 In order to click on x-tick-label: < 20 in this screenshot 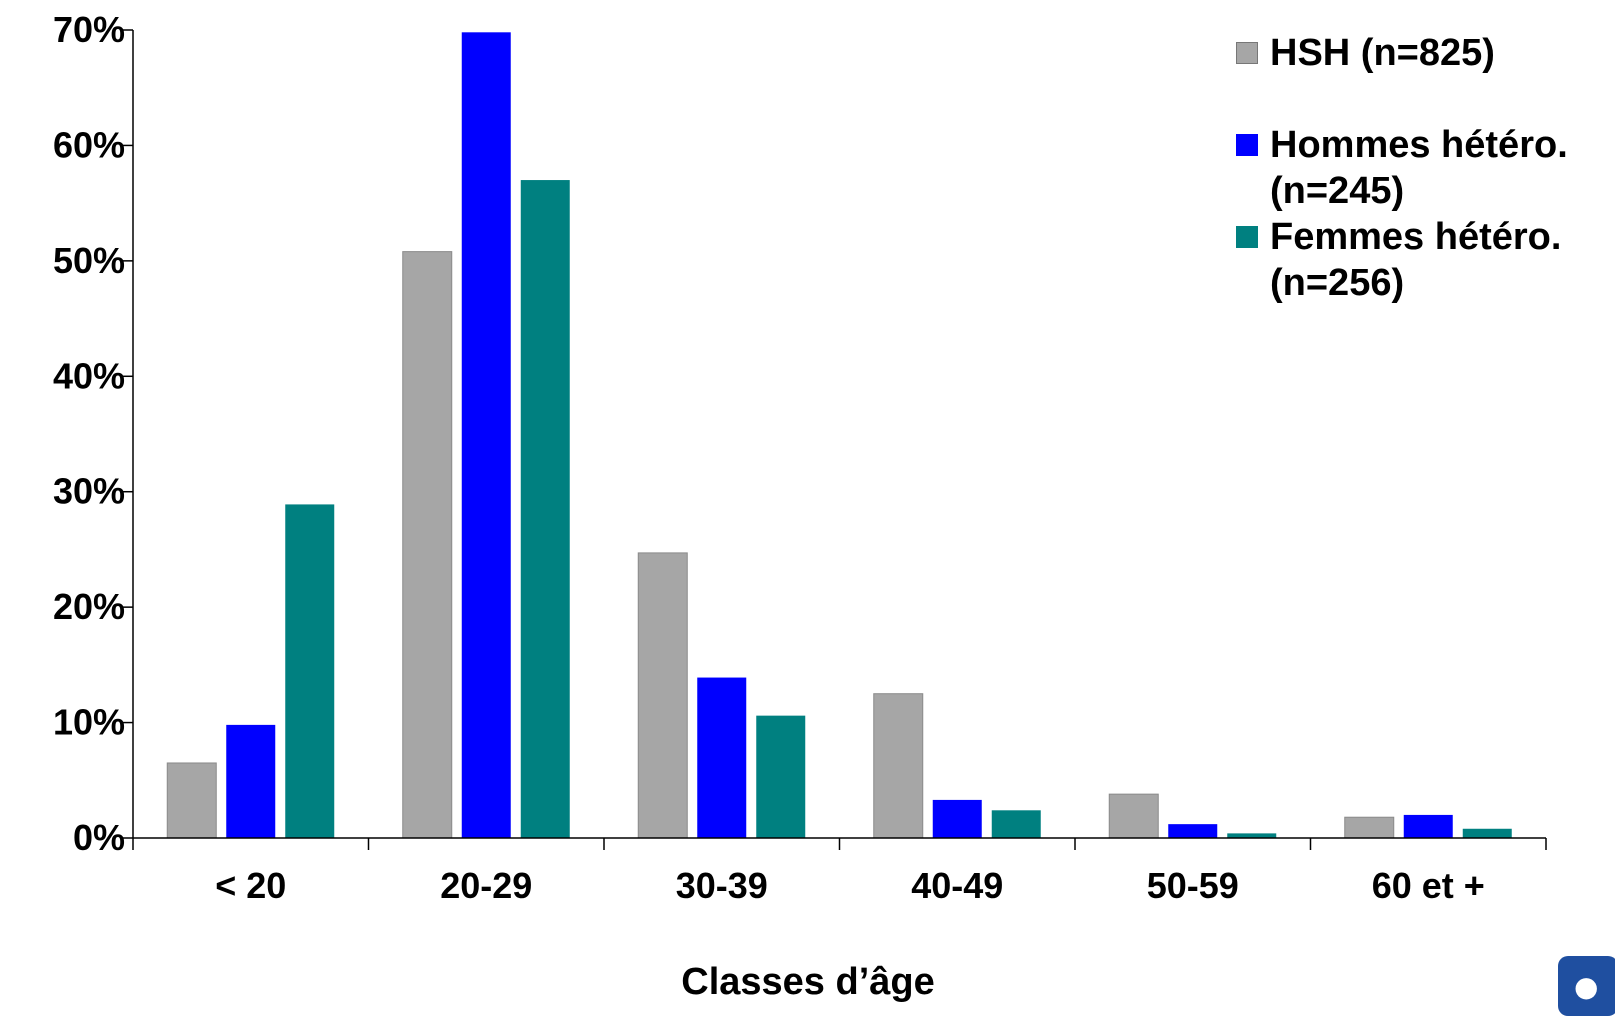, I will do `click(250, 885)`.